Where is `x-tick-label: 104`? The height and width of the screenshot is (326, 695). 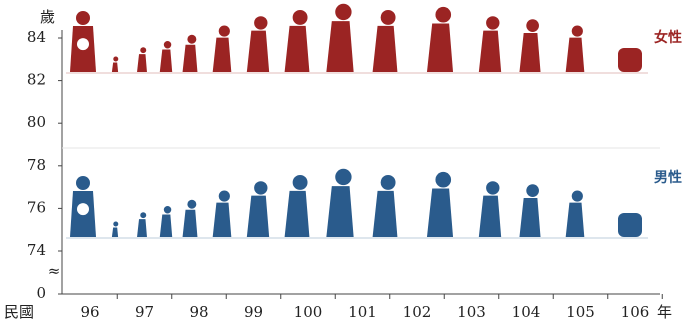 x-tick-label: 104 is located at coordinates (526, 312).